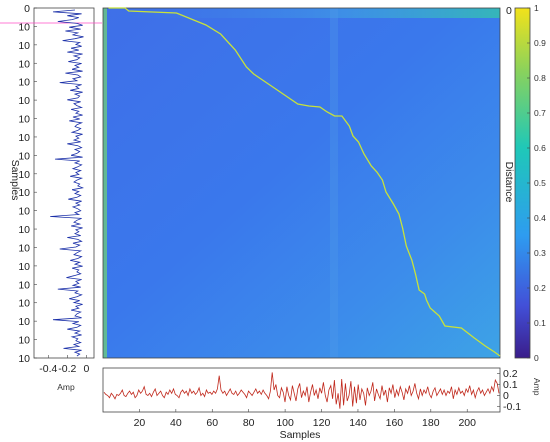 The height and width of the screenshot is (442, 550). Describe the element at coordinates (305, 419) in the screenshot. I see `bottom-x-ticks: 20 40 60 80 100 120 140 160 180 200` at that location.